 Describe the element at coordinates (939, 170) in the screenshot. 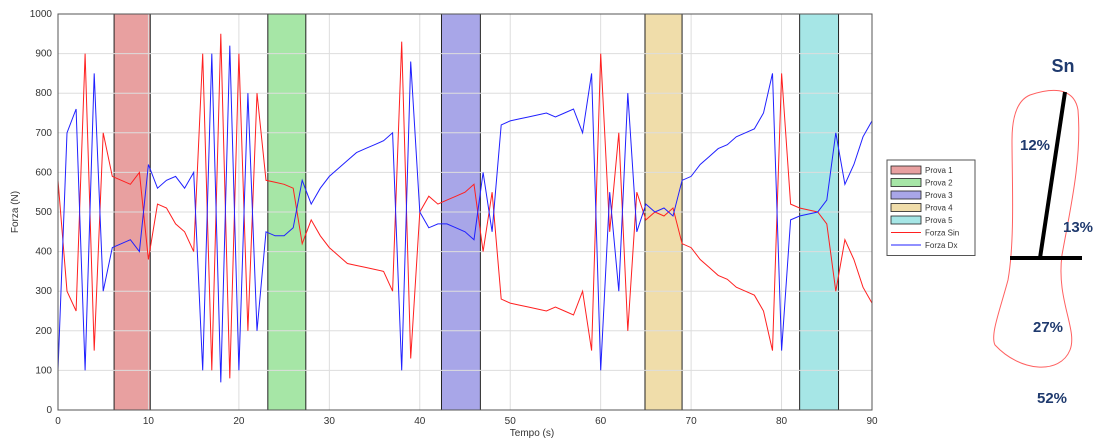

I see `legend-label: Prova 1` at that location.